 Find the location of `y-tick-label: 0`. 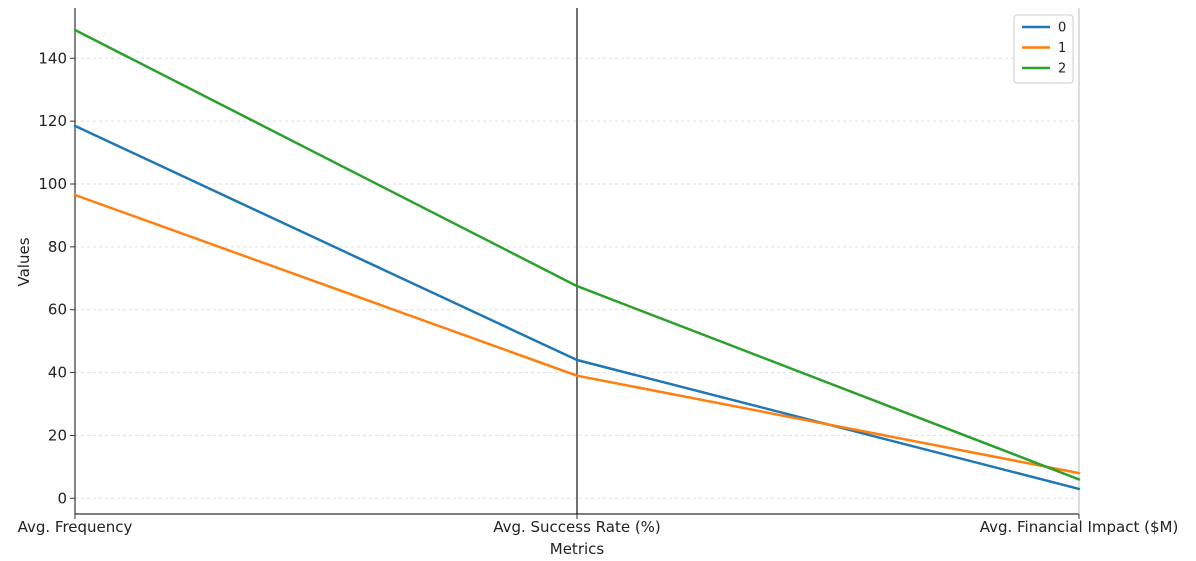

y-tick-label: 0 is located at coordinates (62, 498).